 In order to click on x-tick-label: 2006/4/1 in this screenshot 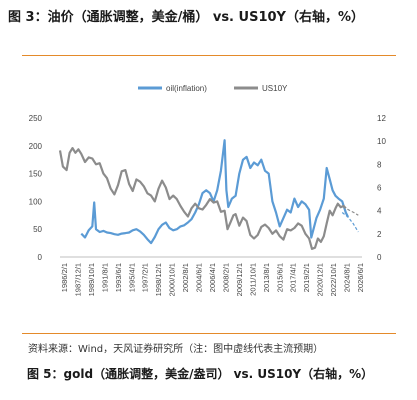, I will do `click(212, 277)`.